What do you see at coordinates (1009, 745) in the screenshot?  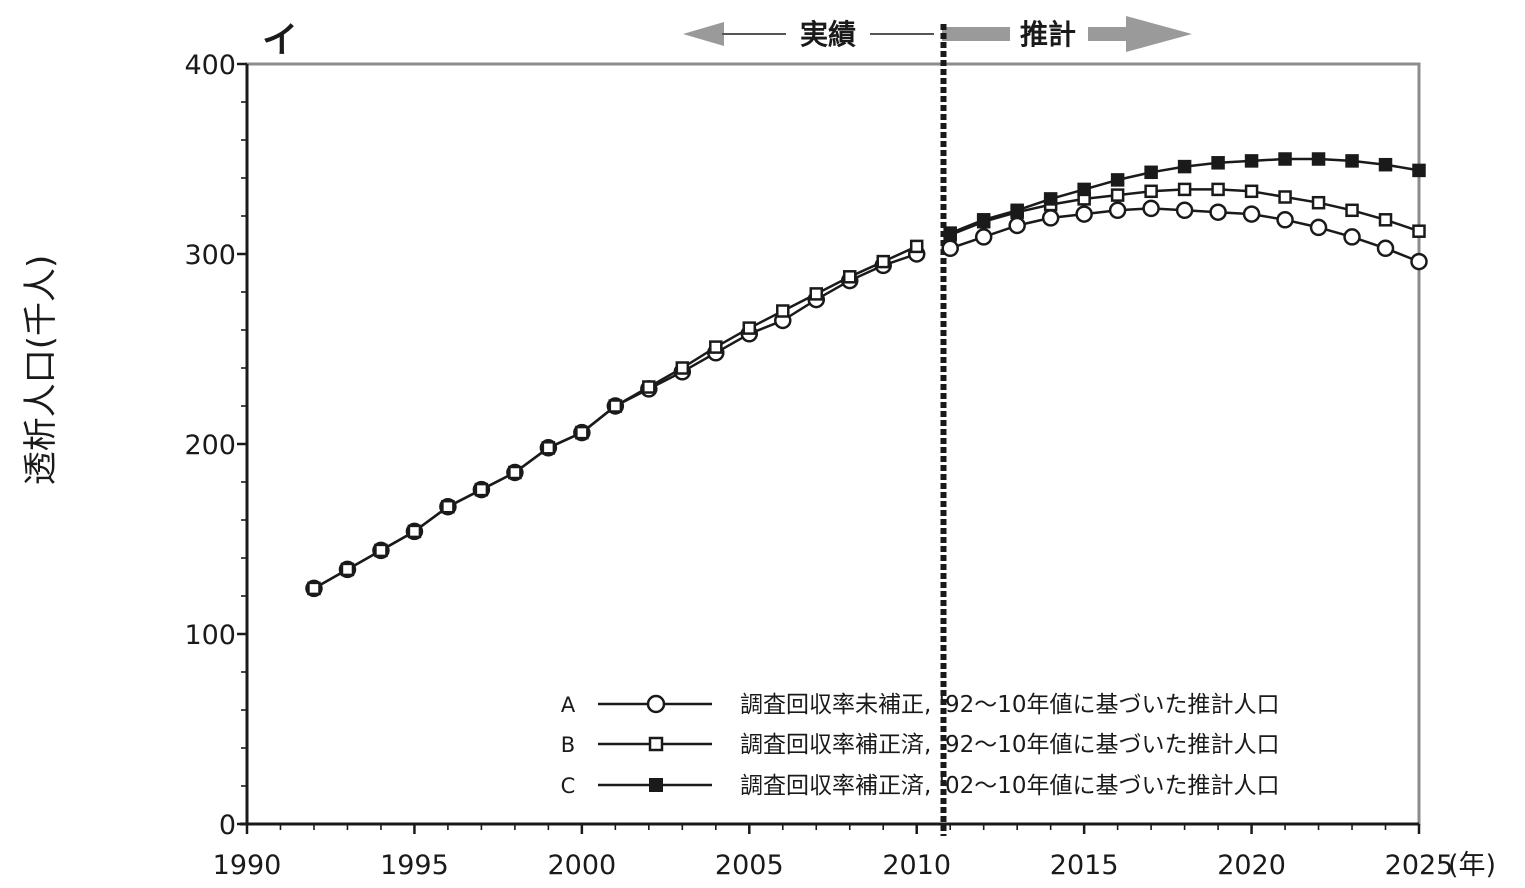 I see `legend-text-b: 調査回収率補正済, '92～10年値に基づいた推計人口` at bounding box center [1009, 745].